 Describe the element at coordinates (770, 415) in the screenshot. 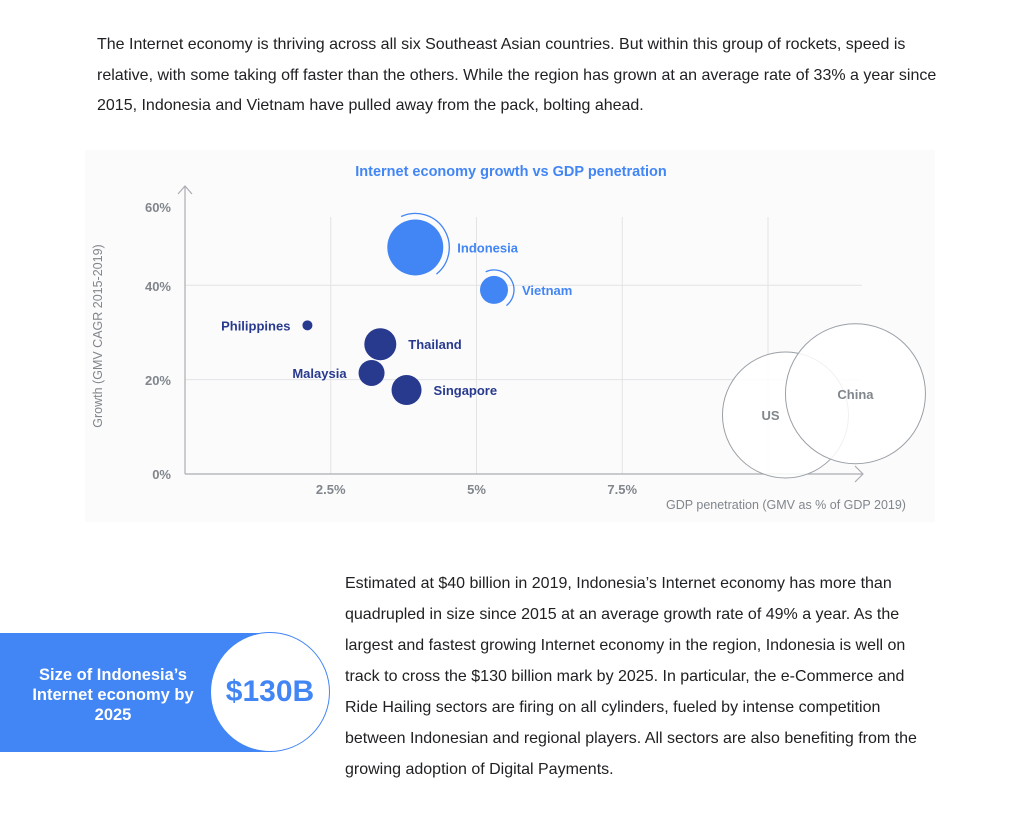

I see `bubble-label-us: US` at that location.